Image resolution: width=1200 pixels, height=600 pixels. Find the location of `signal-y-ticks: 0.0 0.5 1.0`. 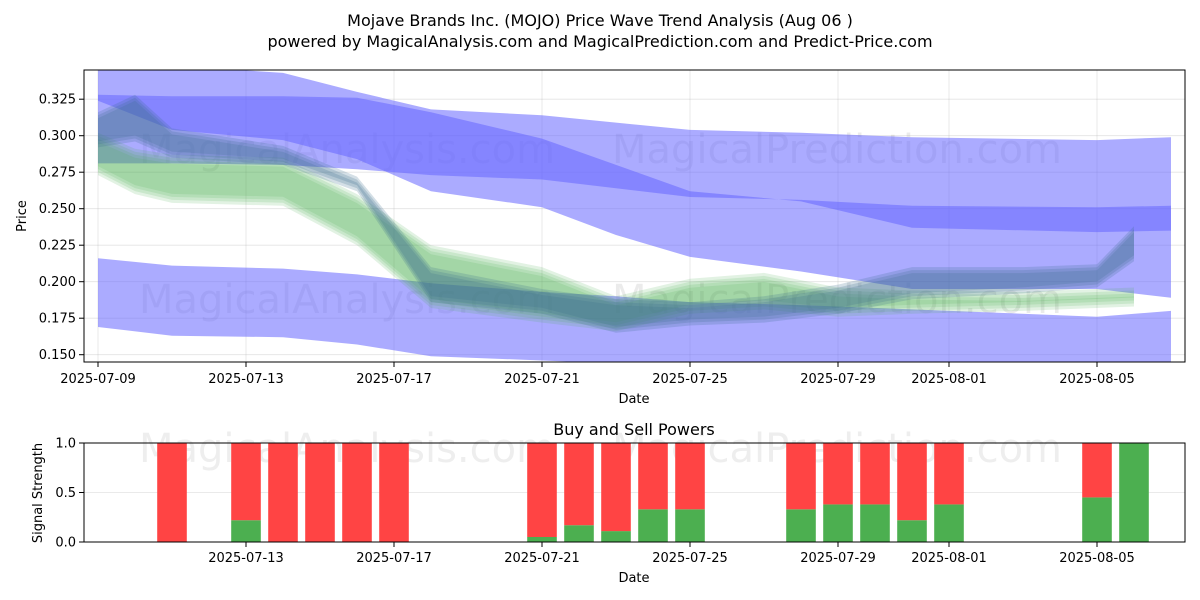

signal-y-ticks: 0.0 0.5 1.0 is located at coordinates (69, 494).